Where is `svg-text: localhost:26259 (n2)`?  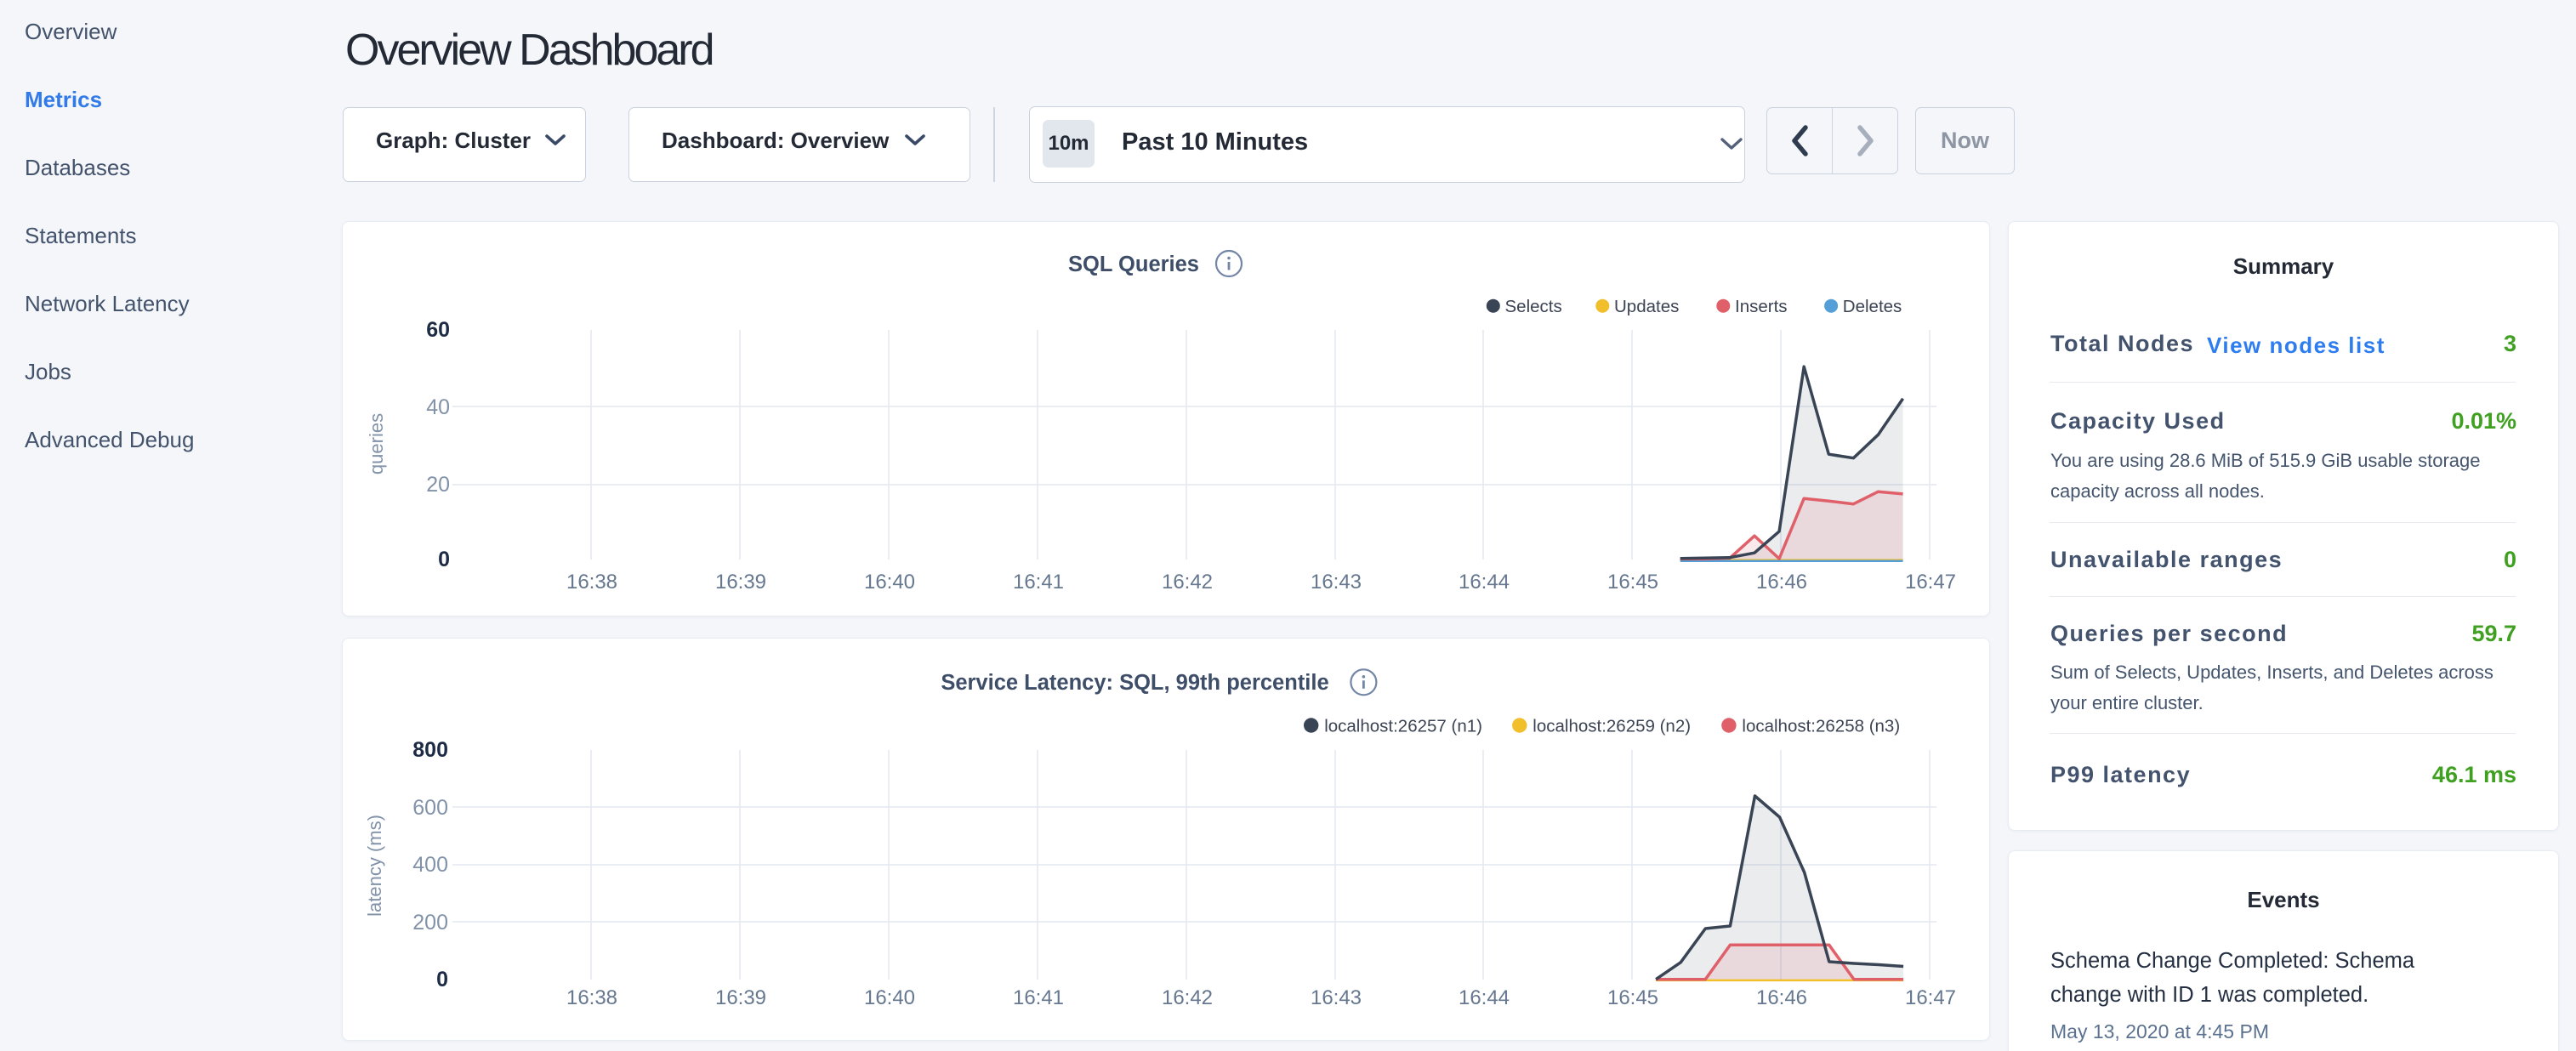
svg-text: localhost:26259 (n2) is located at coordinates (1612, 726).